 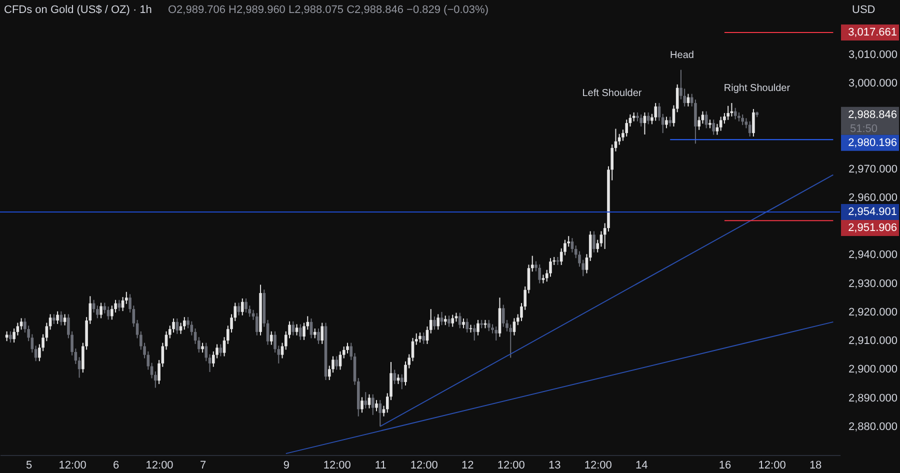 I want to click on x-tick-label: 7, so click(x=203, y=466).